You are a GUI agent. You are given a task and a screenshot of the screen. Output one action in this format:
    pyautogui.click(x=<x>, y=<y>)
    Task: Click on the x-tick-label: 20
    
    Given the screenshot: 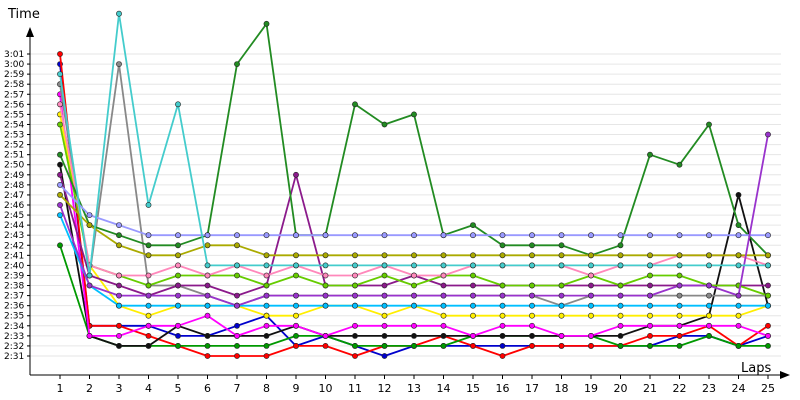 What is the action you would take?
    pyautogui.click(x=621, y=388)
    